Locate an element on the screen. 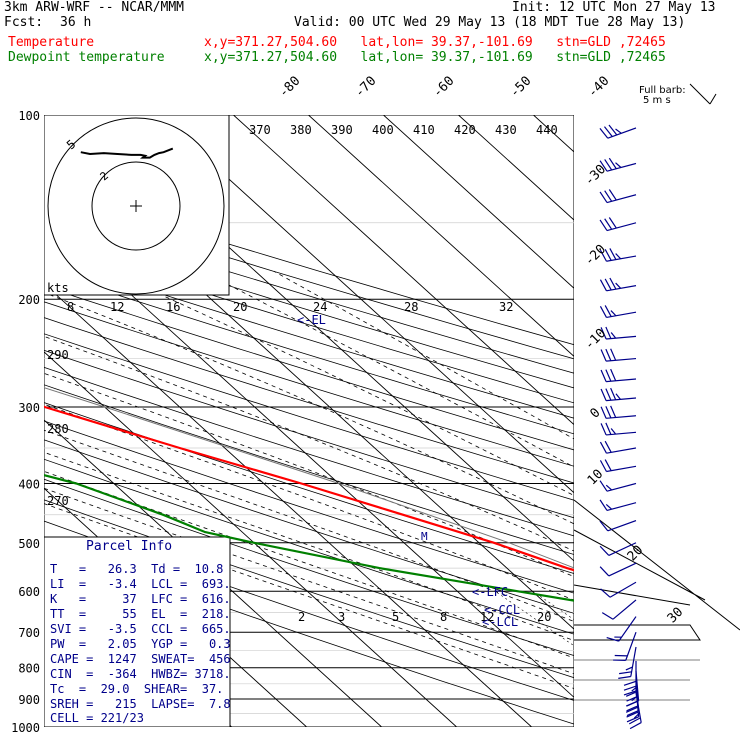 The image size is (740, 740). hodograph-trace is located at coordinates (127, 153).